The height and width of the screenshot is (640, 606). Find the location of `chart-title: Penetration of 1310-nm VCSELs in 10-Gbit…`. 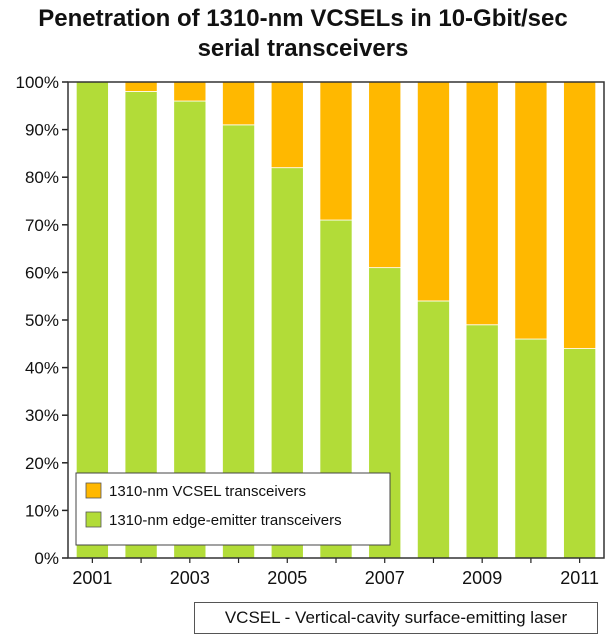

chart-title: Penetration of 1310-nm VCSELs in 10-Gbit… is located at coordinates (303, 34).